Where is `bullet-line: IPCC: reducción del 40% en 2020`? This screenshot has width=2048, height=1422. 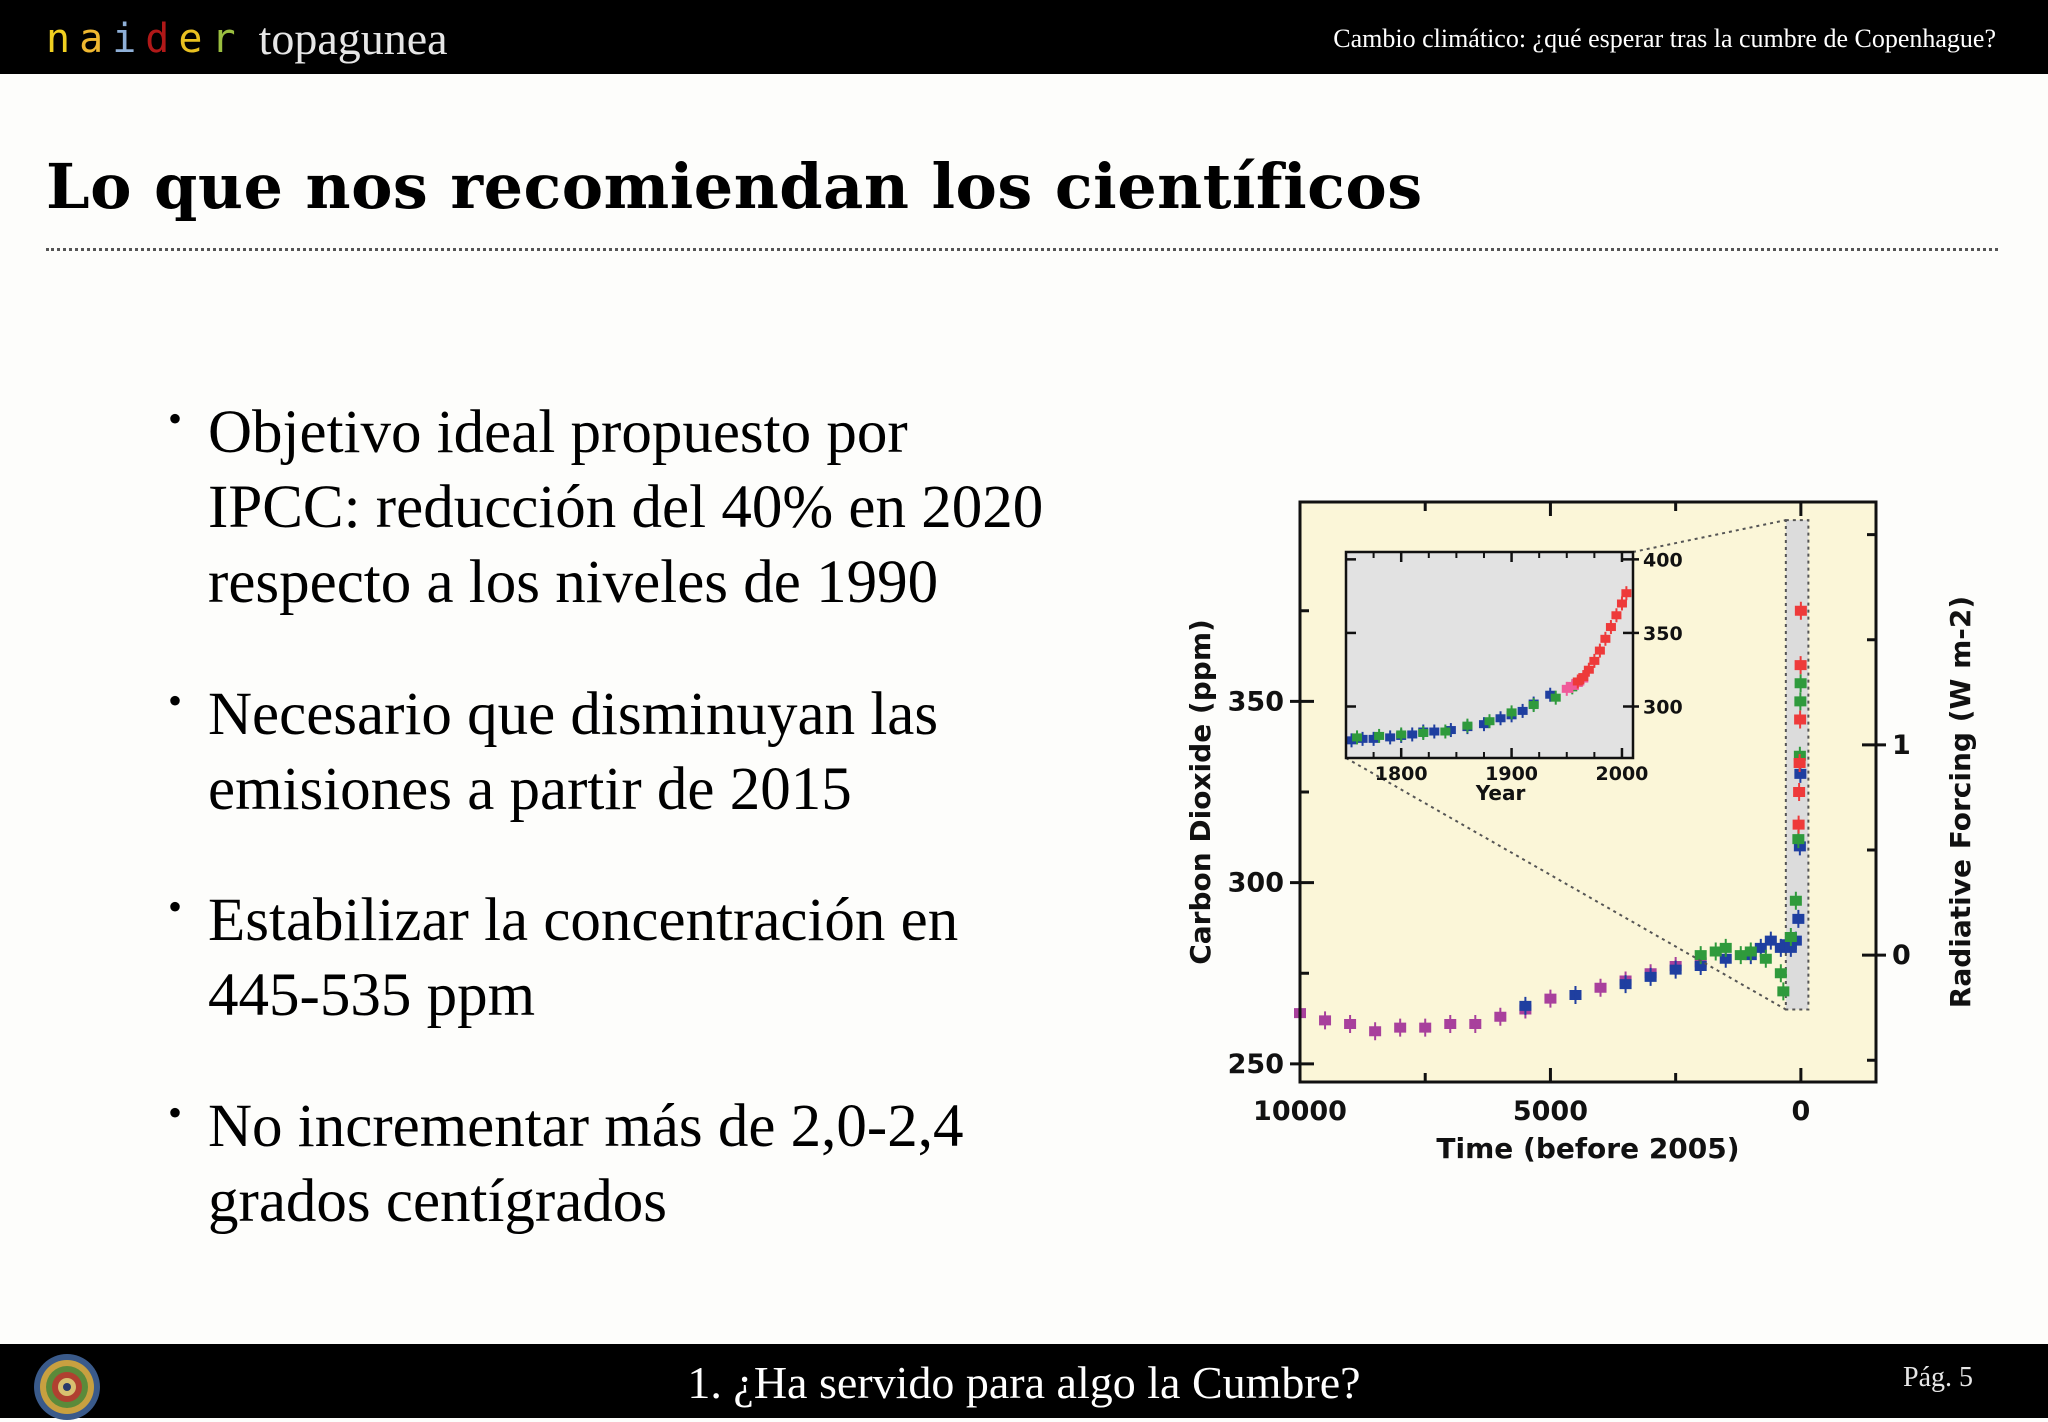
bullet-line: IPCC: reducción del 40% en 2020 is located at coordinates (626, 507).